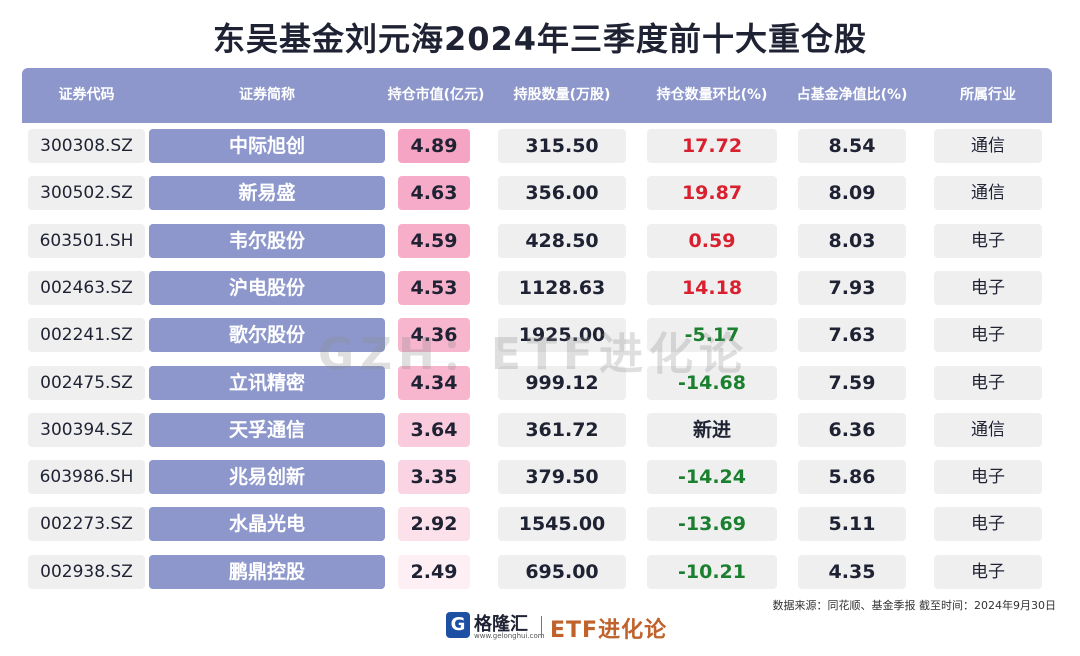 Image resolution: width=1080 pixels, height=656 pixels. I want to click on header-shares: 持股数量(万股), so click(562, 95).